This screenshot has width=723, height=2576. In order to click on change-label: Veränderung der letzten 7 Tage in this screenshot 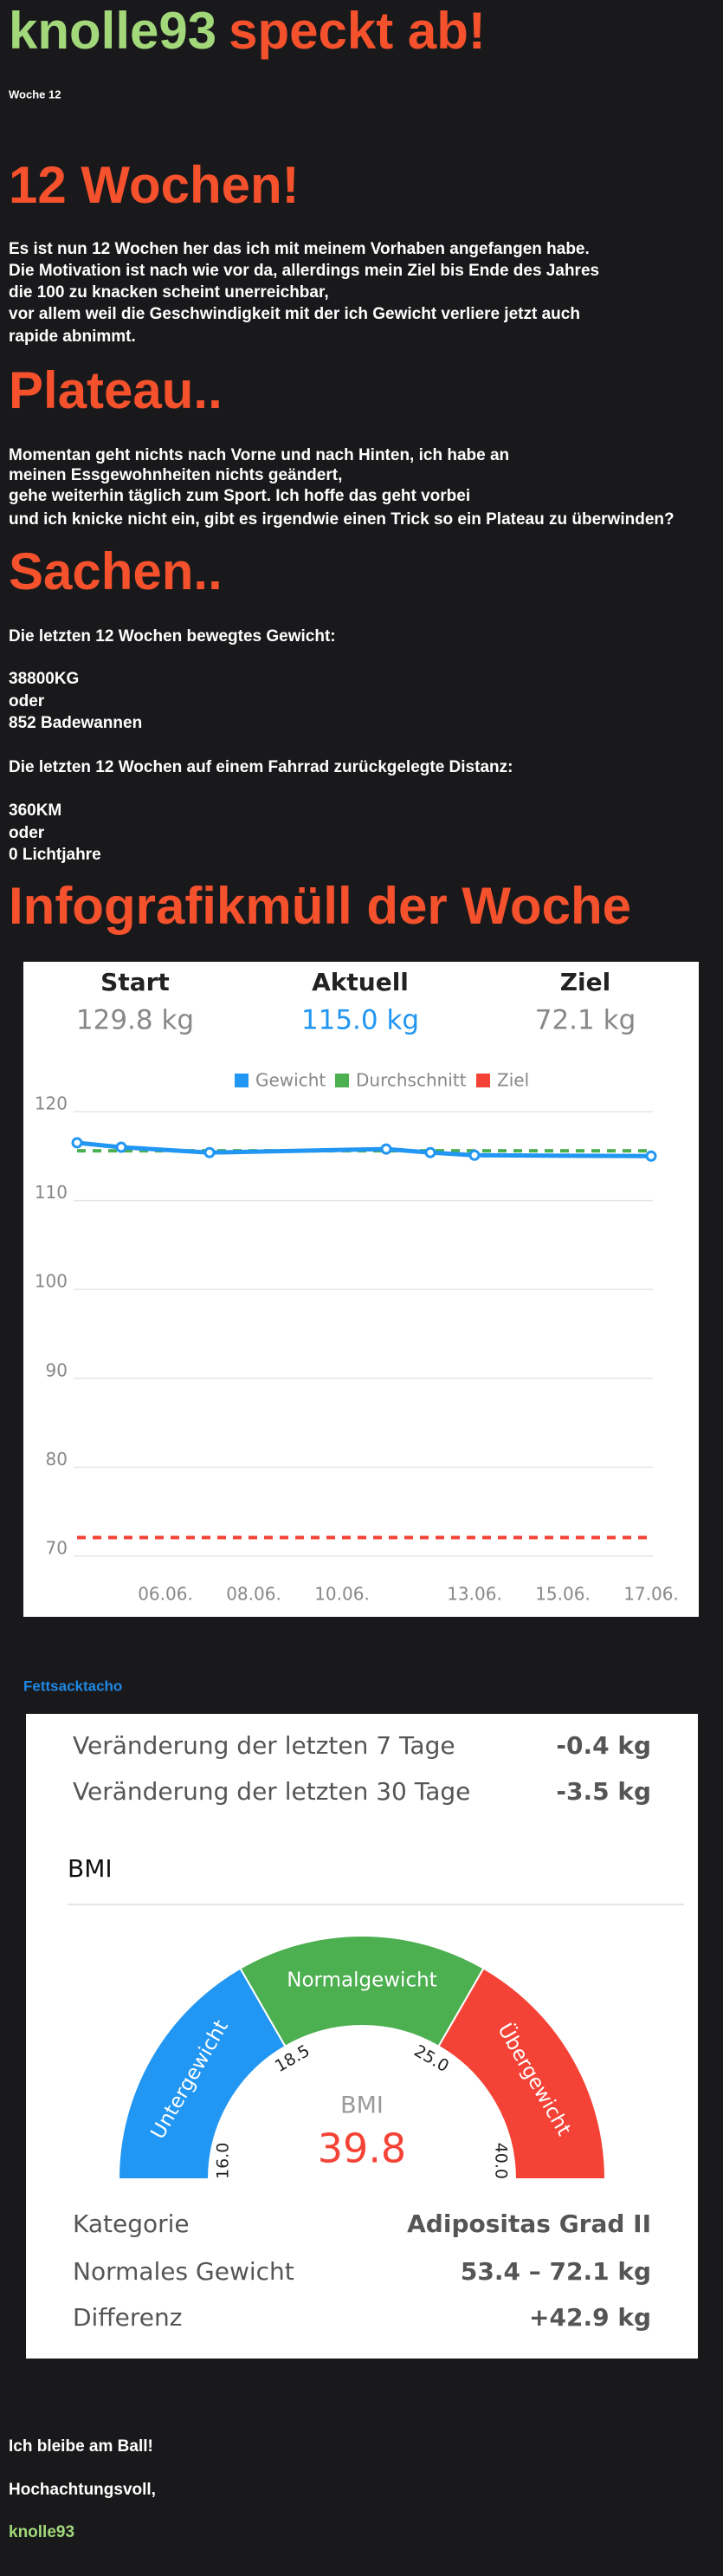, I will do `click(264, 1746)`.